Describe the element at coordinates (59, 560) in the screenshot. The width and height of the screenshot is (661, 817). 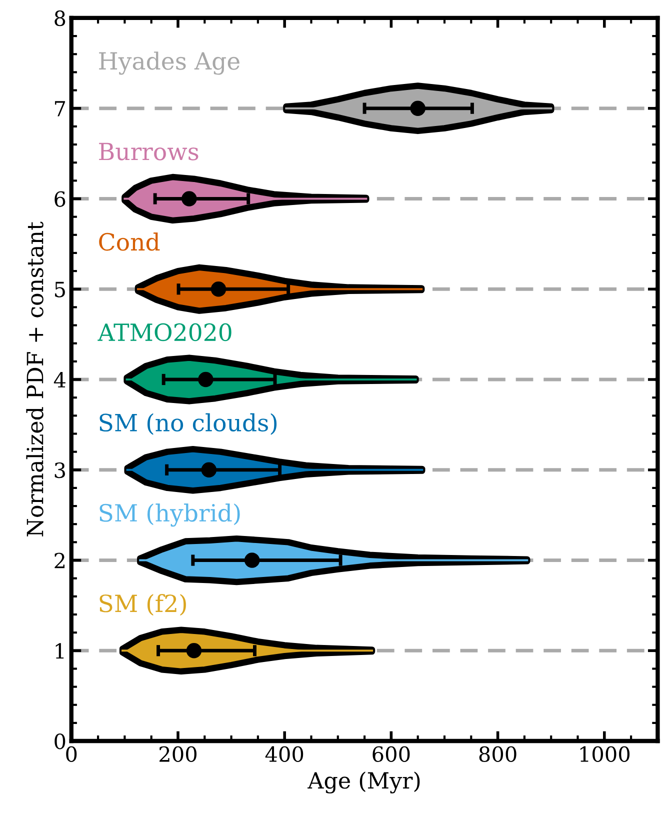
I see `y-tick-label: 2` at that location.